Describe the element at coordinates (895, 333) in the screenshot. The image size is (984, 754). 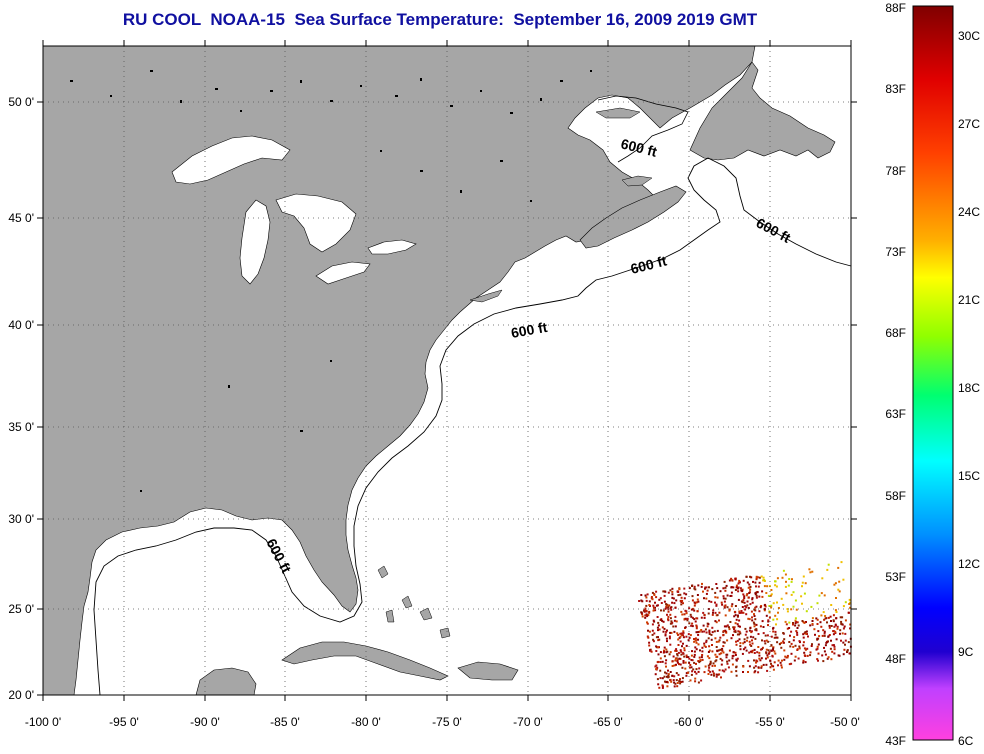
I see `colorbar-f-label: 68F` at that location.